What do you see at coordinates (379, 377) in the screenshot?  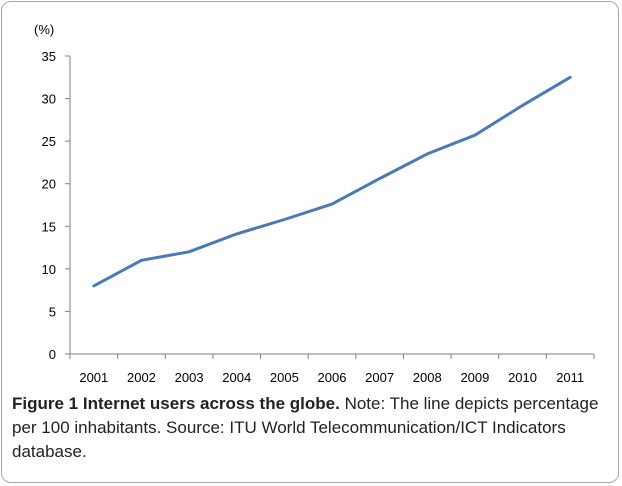 I see `x-tick-label: 2007` at bounding box center [379, 377].